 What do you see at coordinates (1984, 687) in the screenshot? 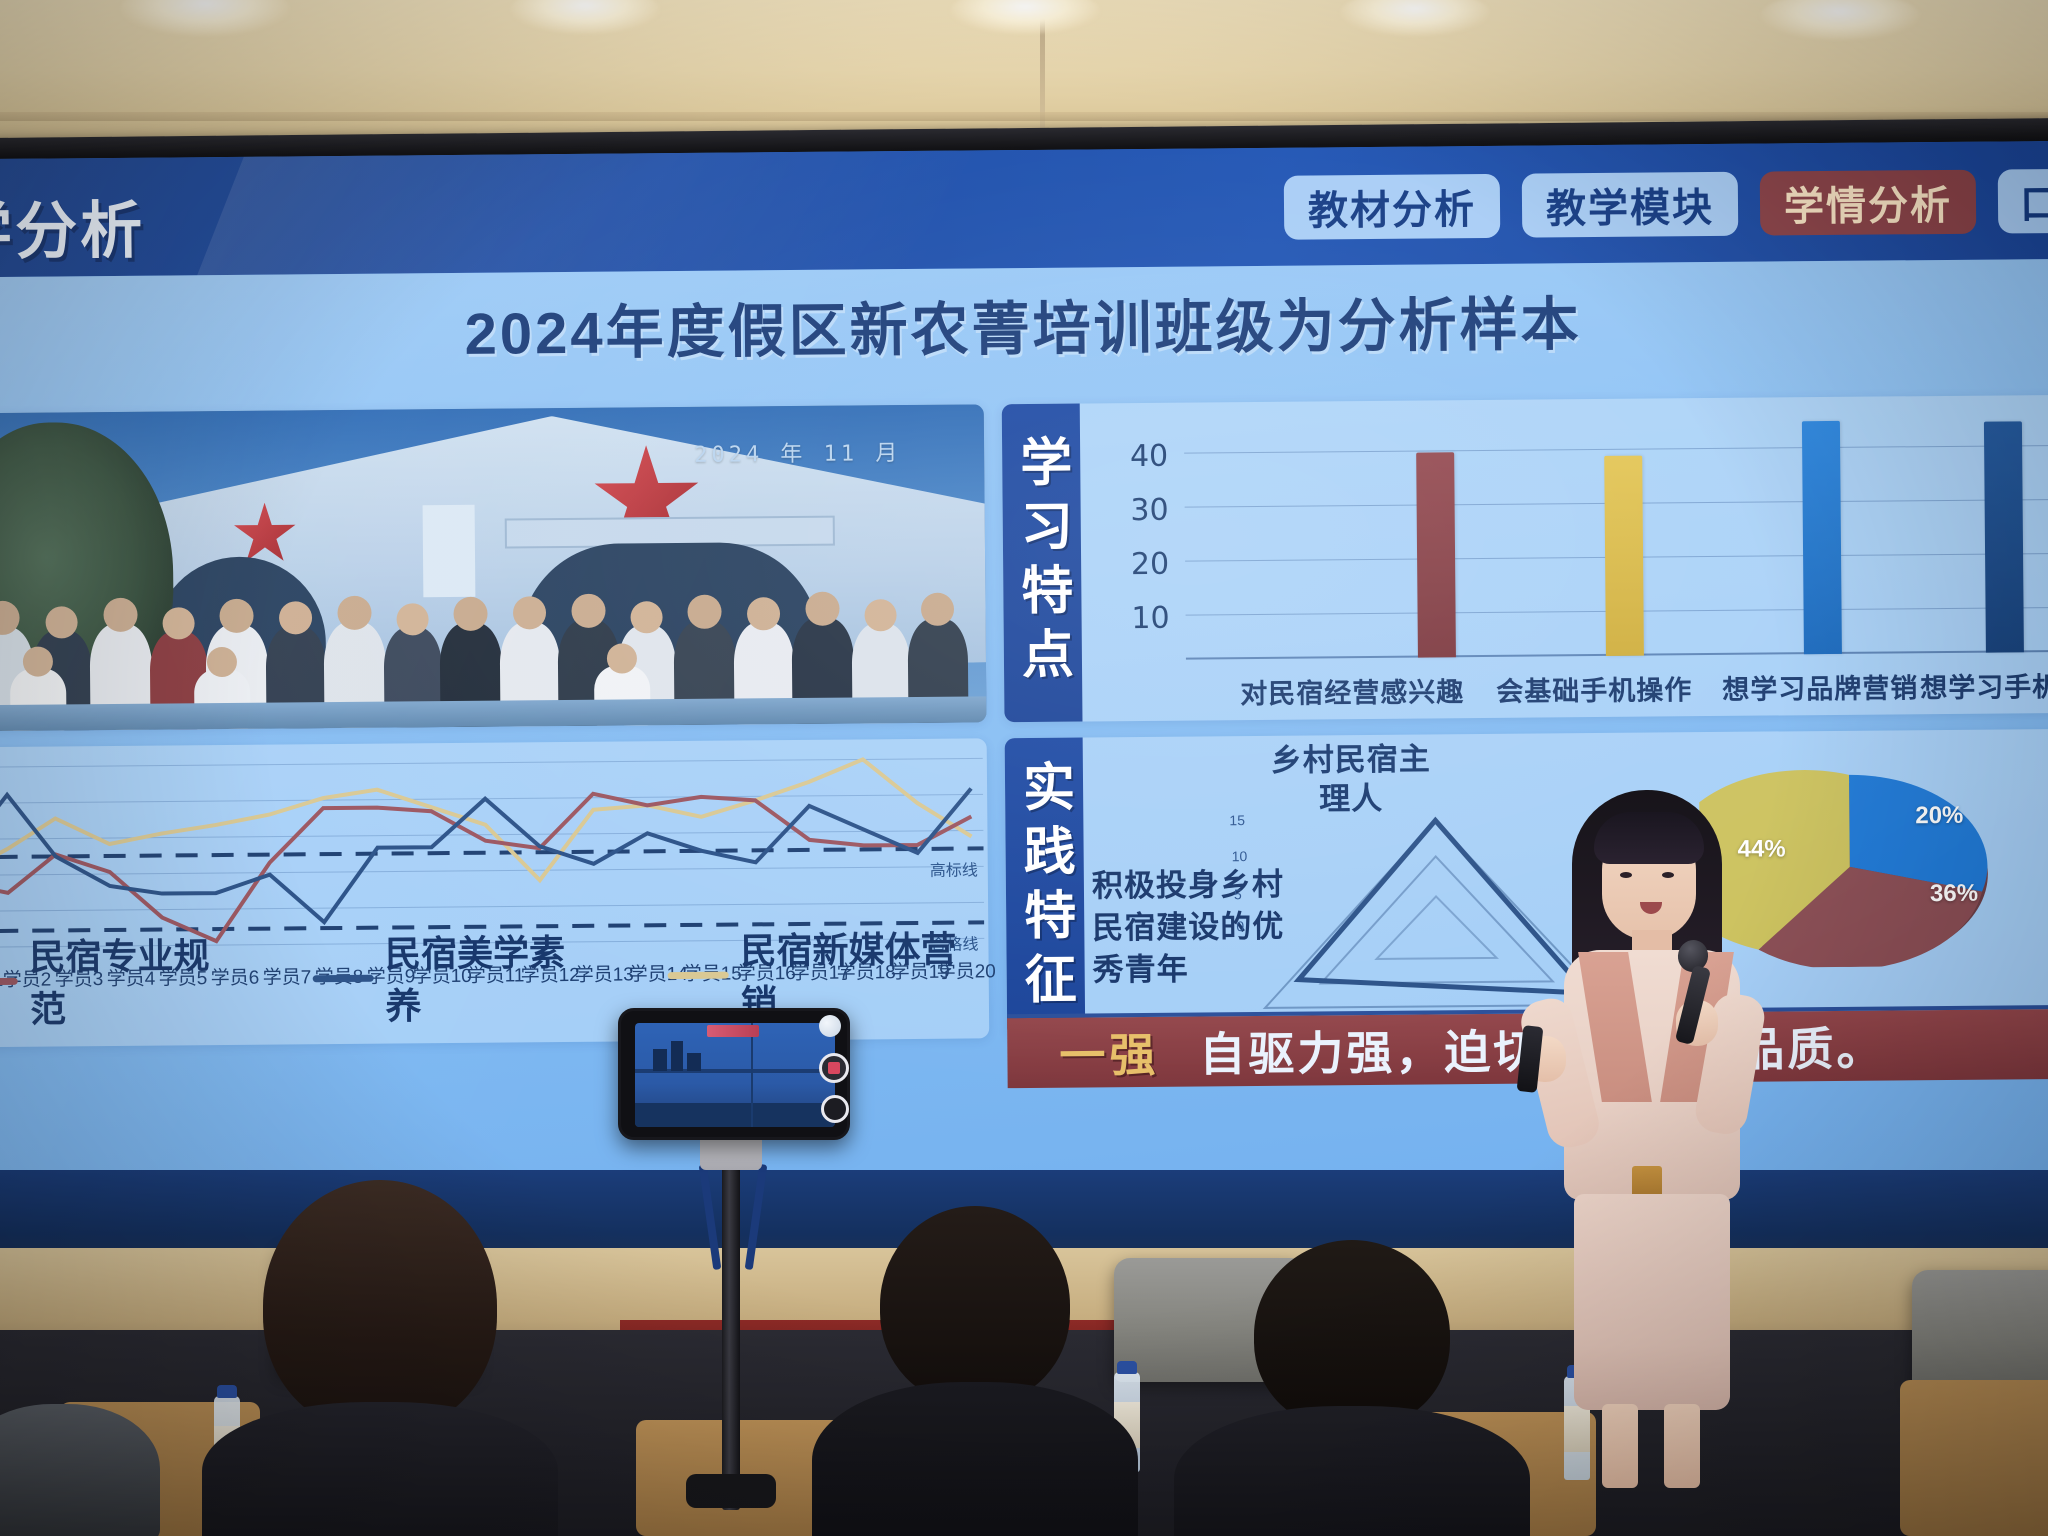
I see `bar-category-3: 想学习手机A` at bounding box center [1984, 687].